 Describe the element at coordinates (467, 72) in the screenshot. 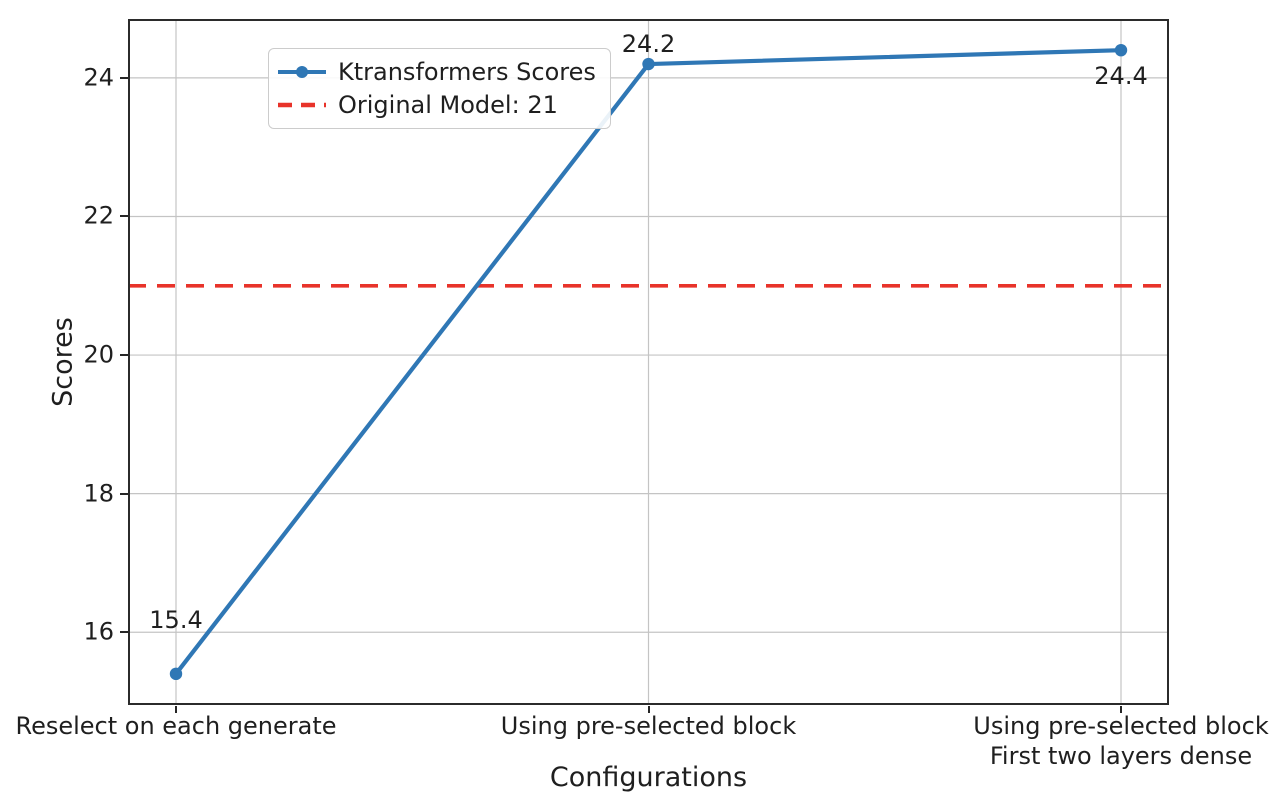

I see `legend-series-label: Ktransformers Scores` at that location.